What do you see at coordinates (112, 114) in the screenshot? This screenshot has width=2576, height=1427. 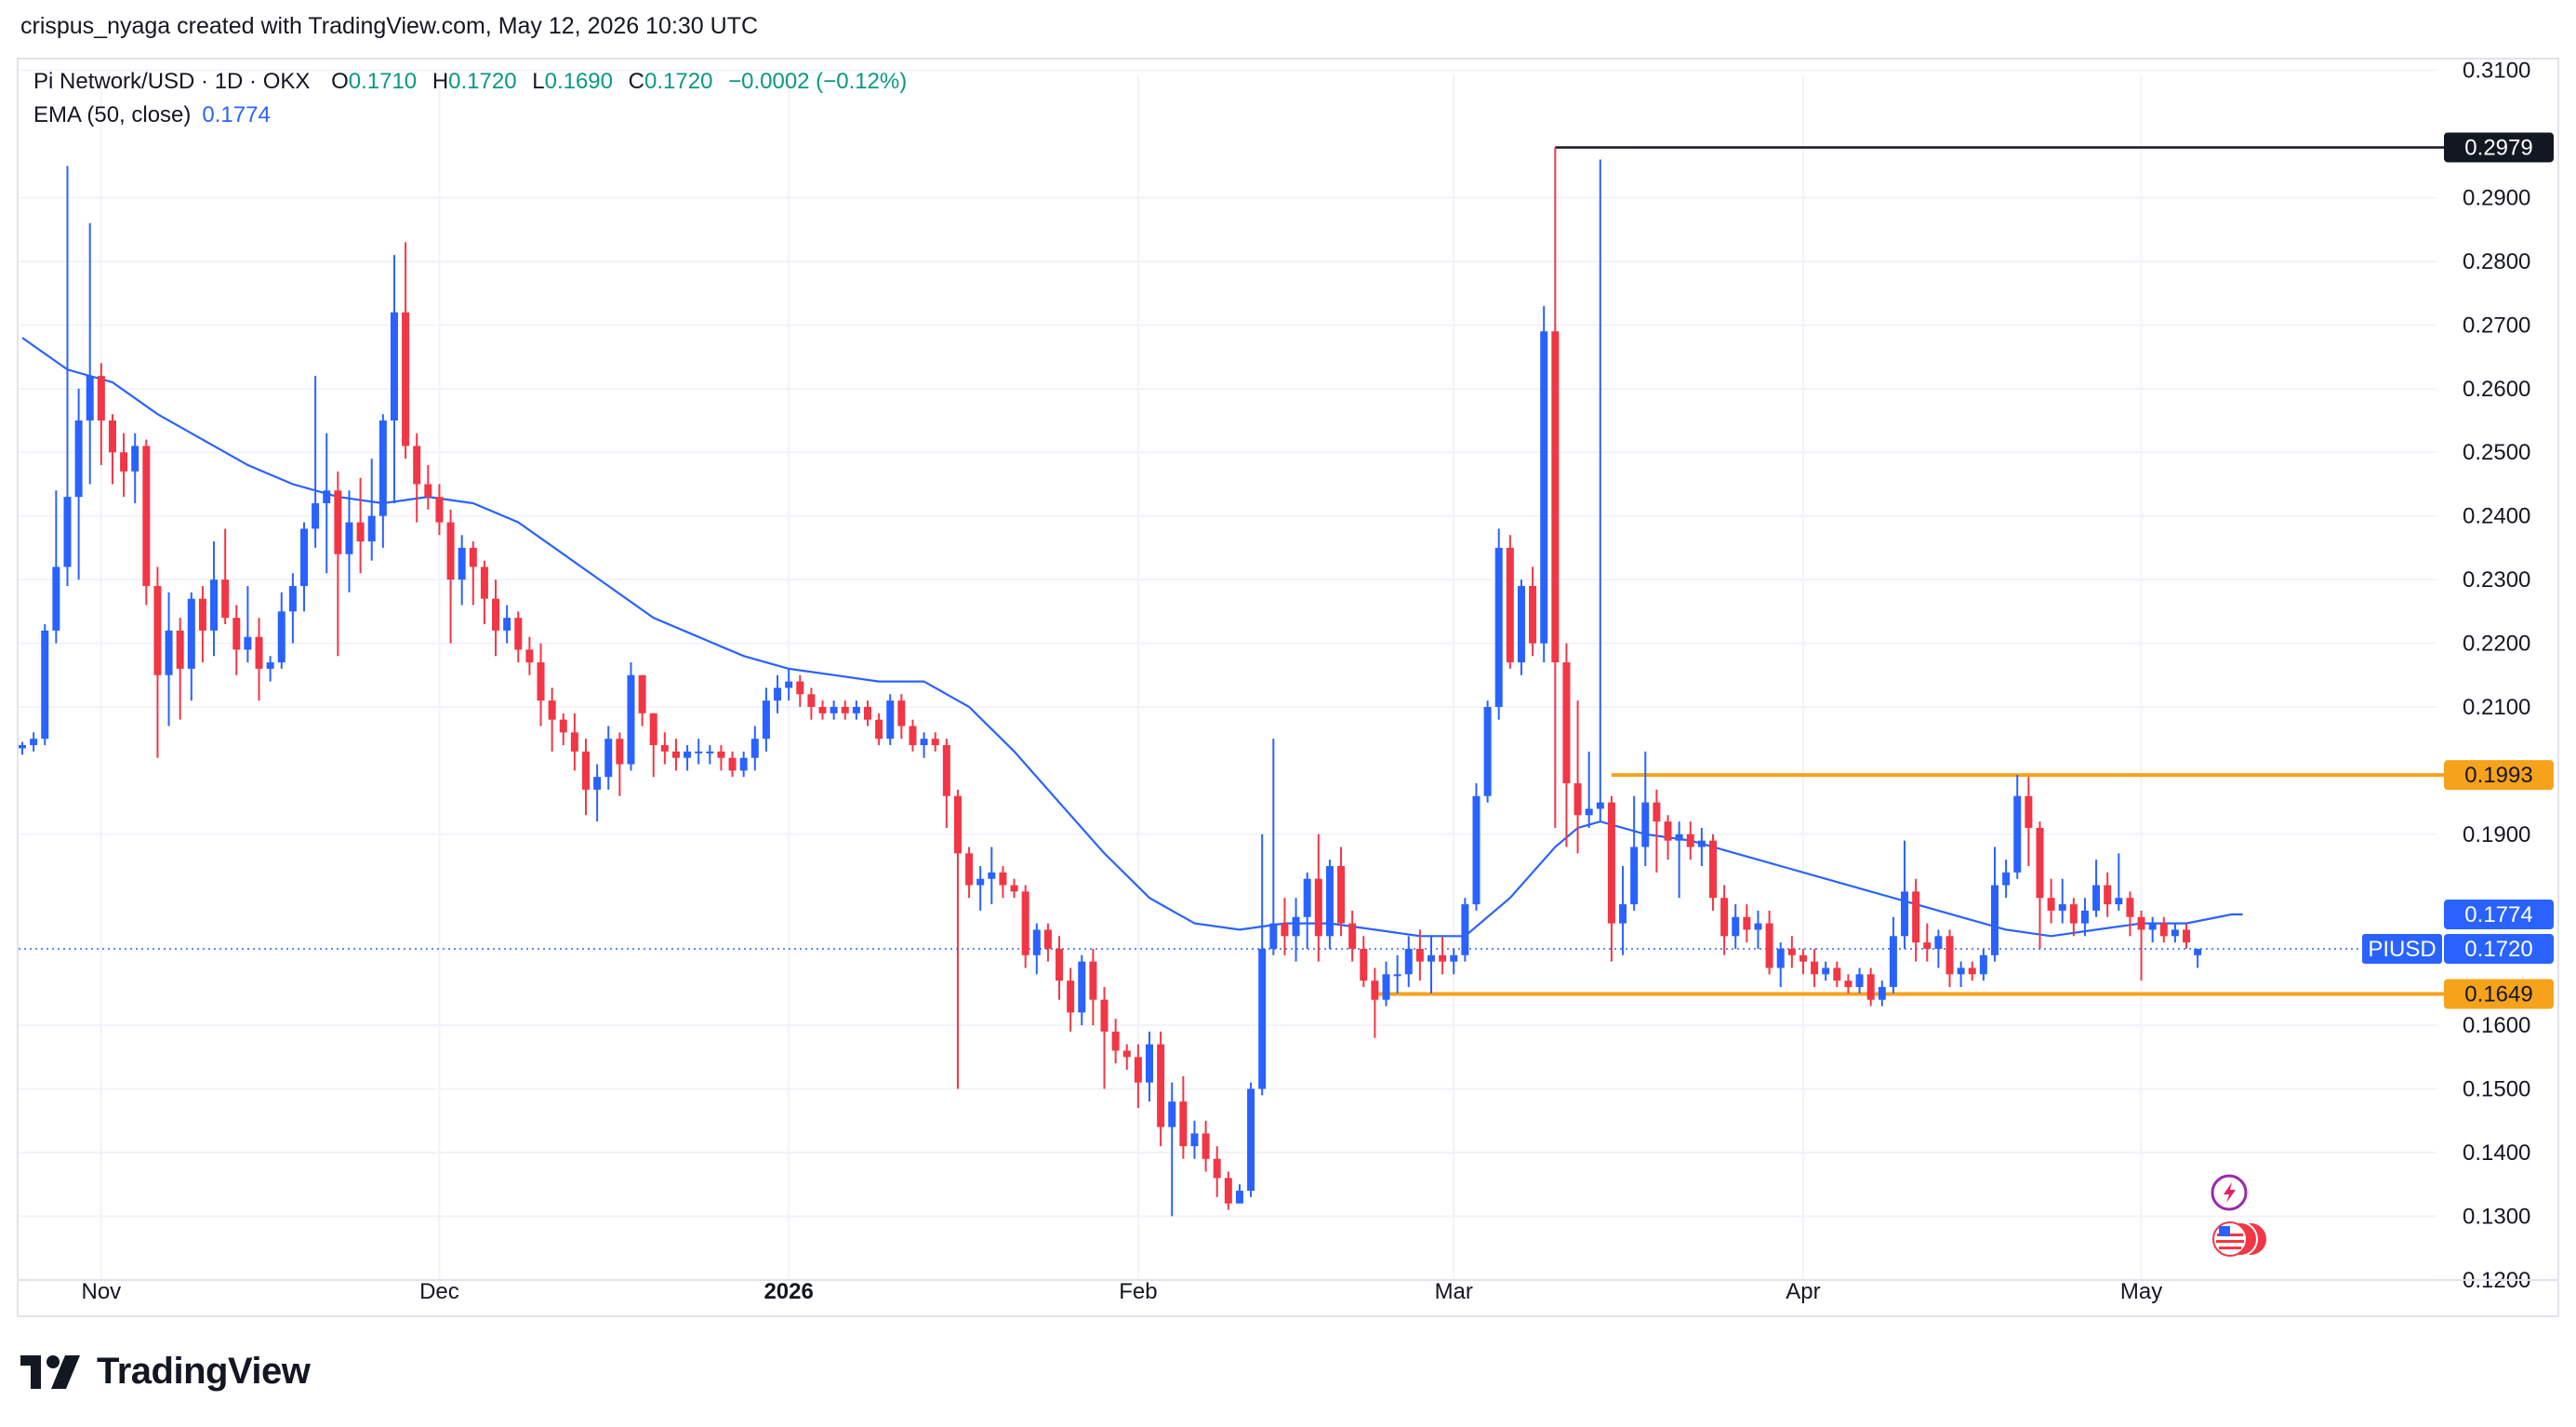 I see `ema-label: EMA (50, close)` at bounding box center [112, 114].